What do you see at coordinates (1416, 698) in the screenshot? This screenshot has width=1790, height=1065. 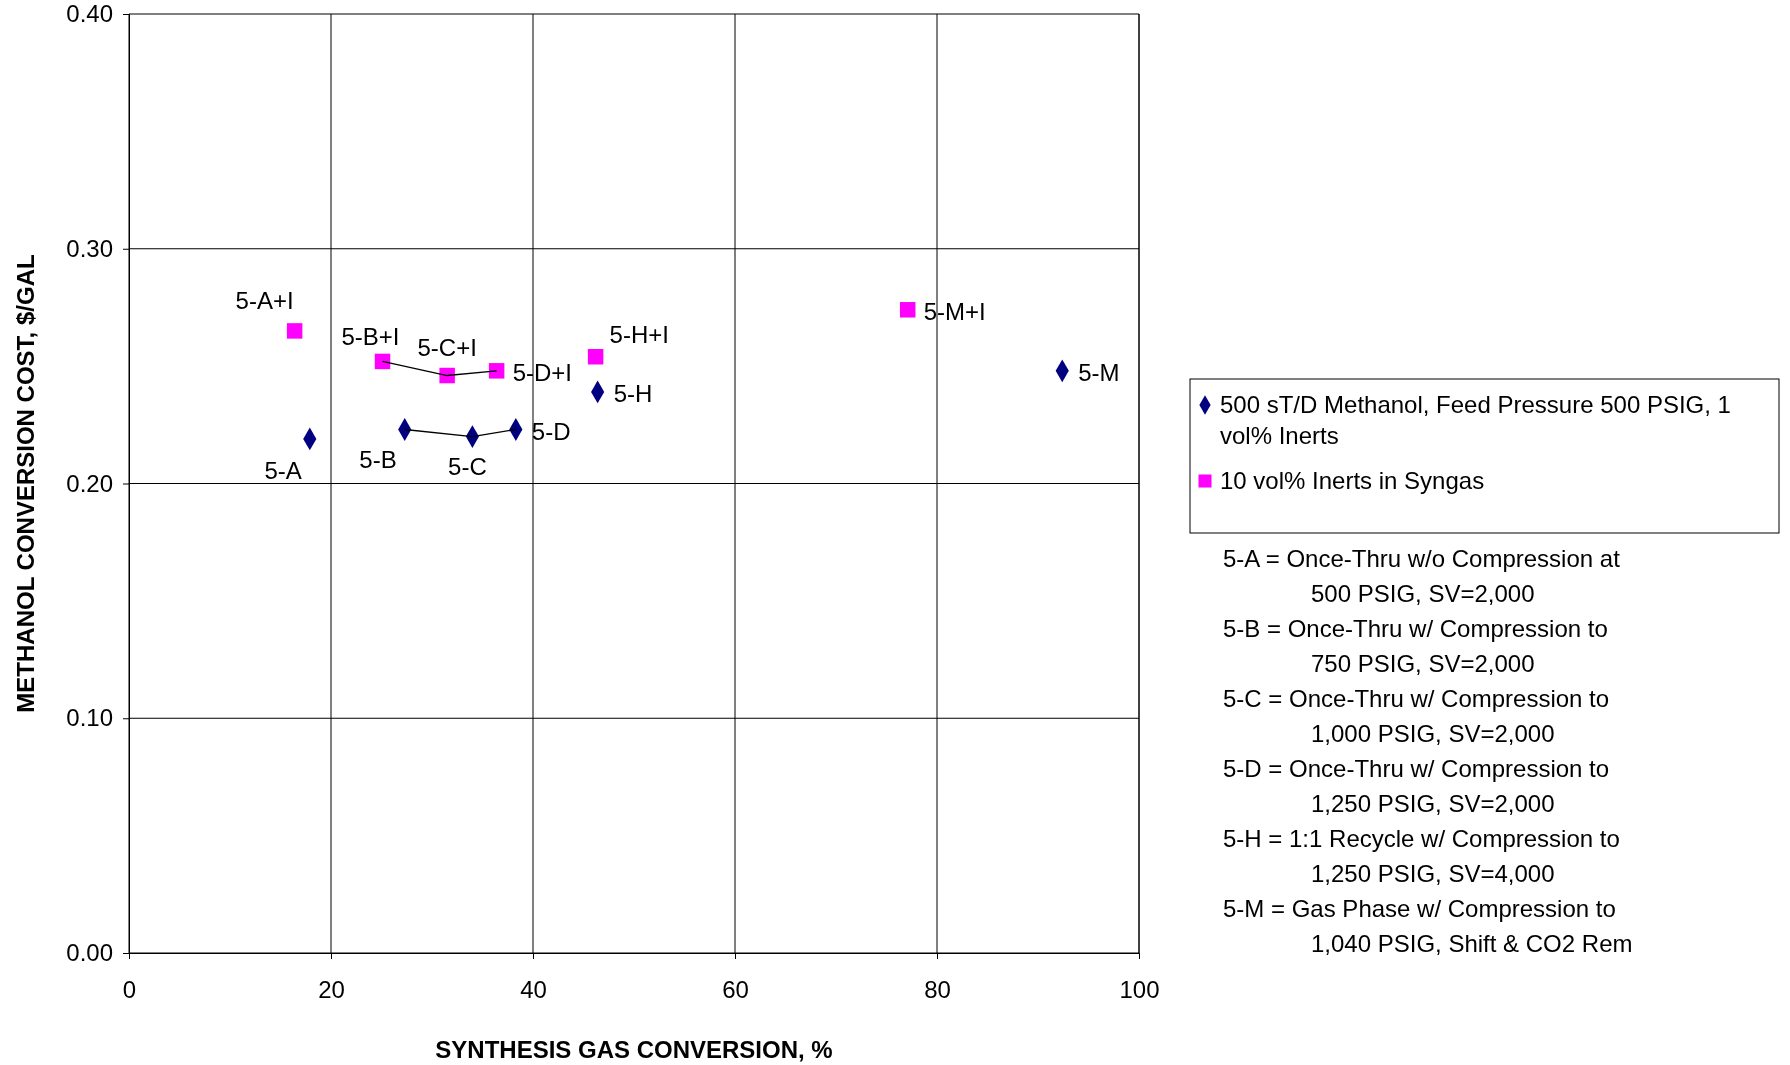 I see `text: 5-C = Once-Thru w/ Compression to` at bounding box center [1416, 698].